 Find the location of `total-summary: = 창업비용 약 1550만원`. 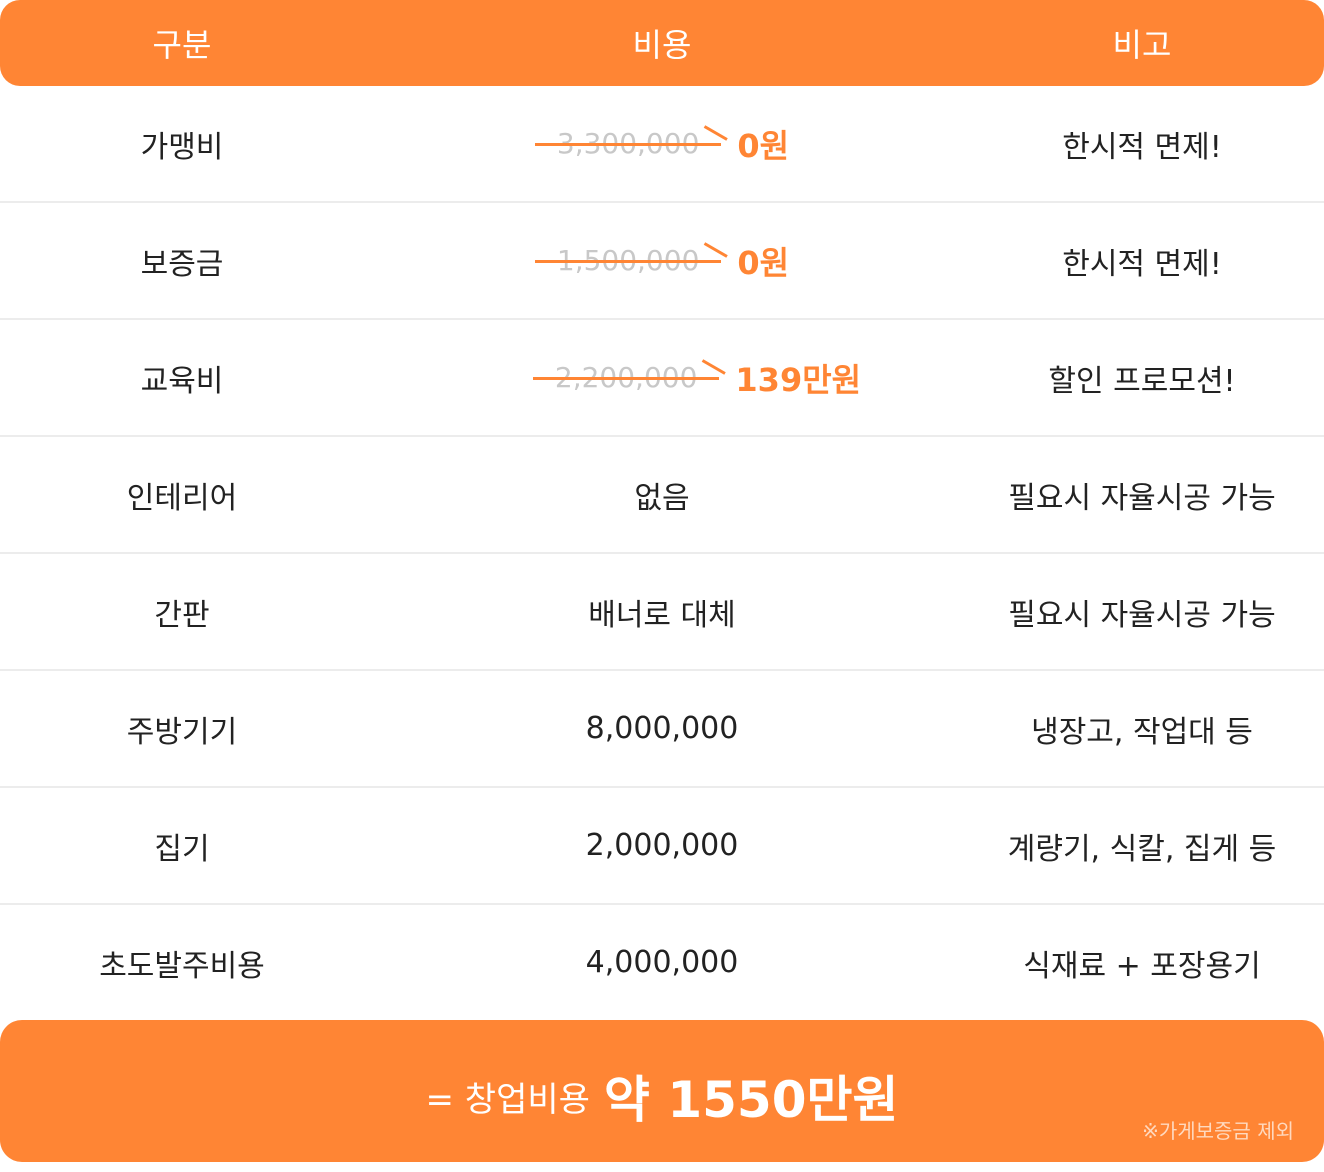

total-summary: = 창업비용 약 1550만원 is located at coordinates (662, 1096).